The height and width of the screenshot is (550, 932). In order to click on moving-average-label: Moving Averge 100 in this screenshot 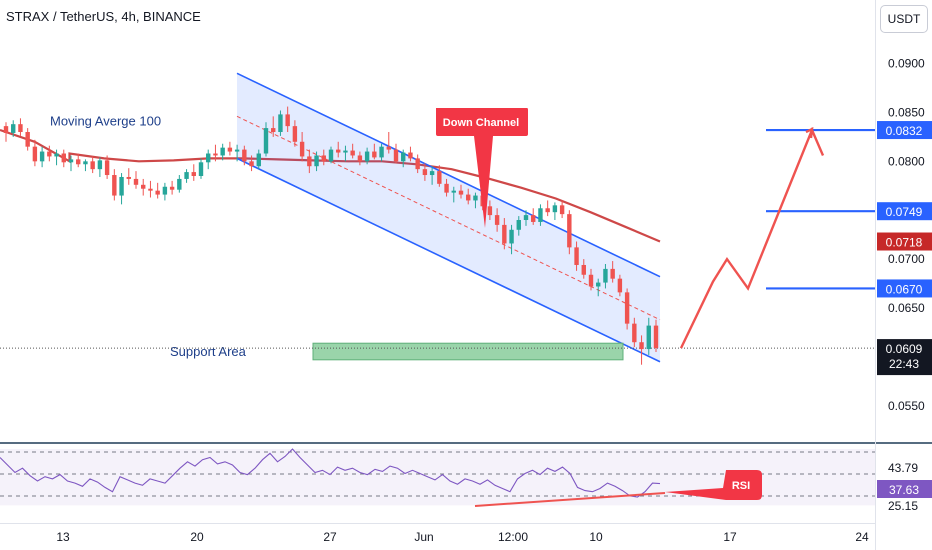, I will do `click(105, 120)`.